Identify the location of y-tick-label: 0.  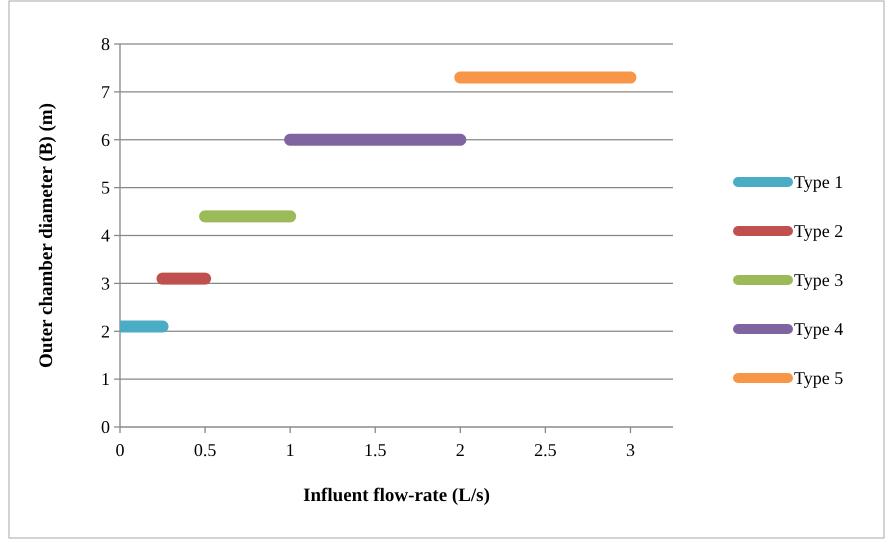
(105, 427).